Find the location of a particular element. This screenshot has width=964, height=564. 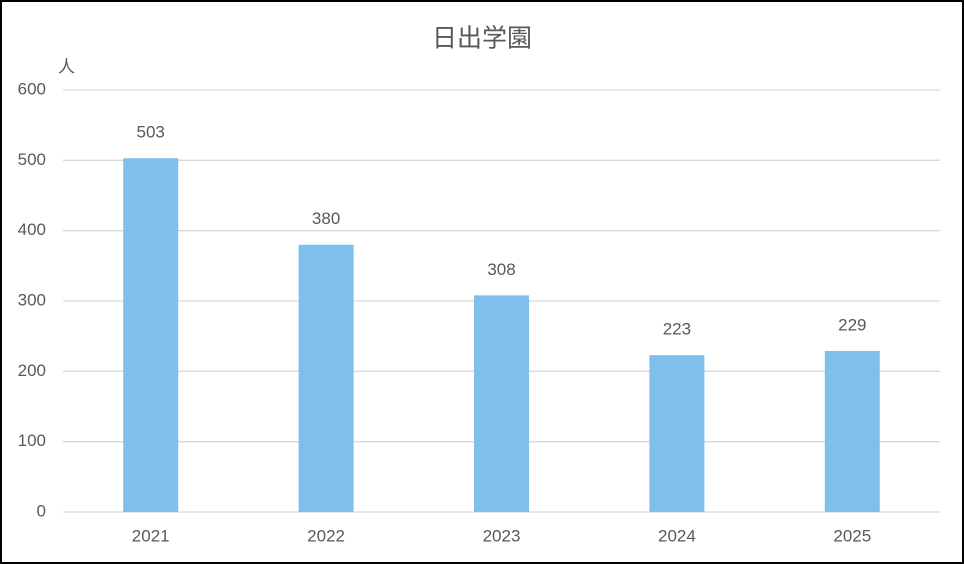

chart-title: 日出学園 is located at coordinates (482, 39).